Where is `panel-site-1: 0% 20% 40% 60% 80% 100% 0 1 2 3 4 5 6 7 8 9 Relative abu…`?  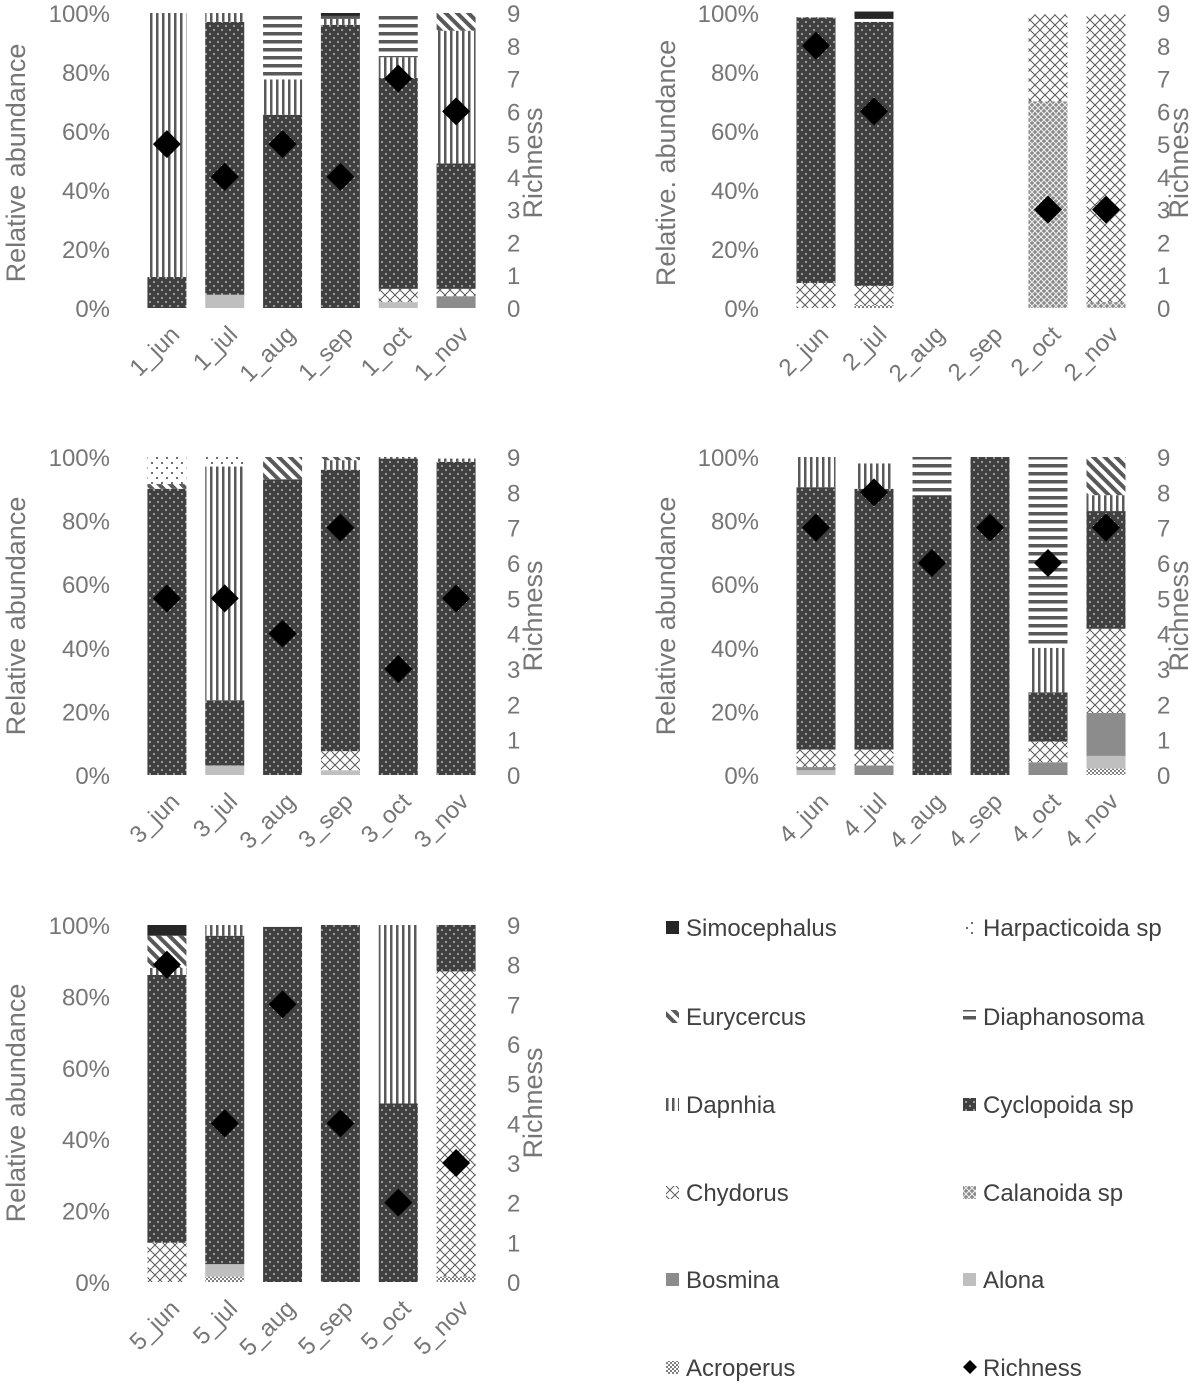 panel-site-1: 0% 20% 40% 60% 80% 100% 0 1 2 3 4 5 6 7 8 9 Relative abu… is located at coordinates (274, 194).